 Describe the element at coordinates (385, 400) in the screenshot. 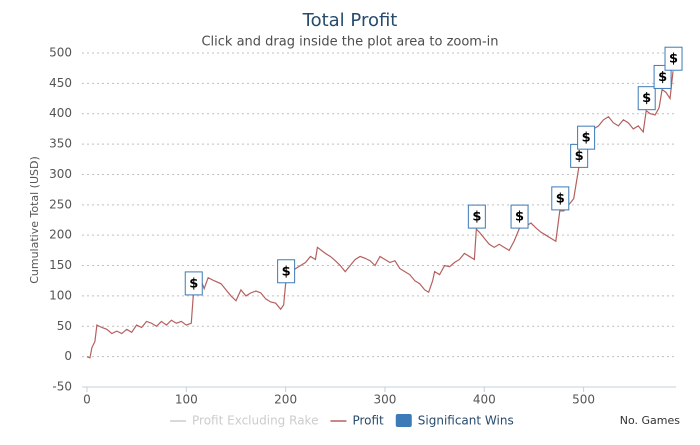

I see `x-tick-label: 300` at that location.